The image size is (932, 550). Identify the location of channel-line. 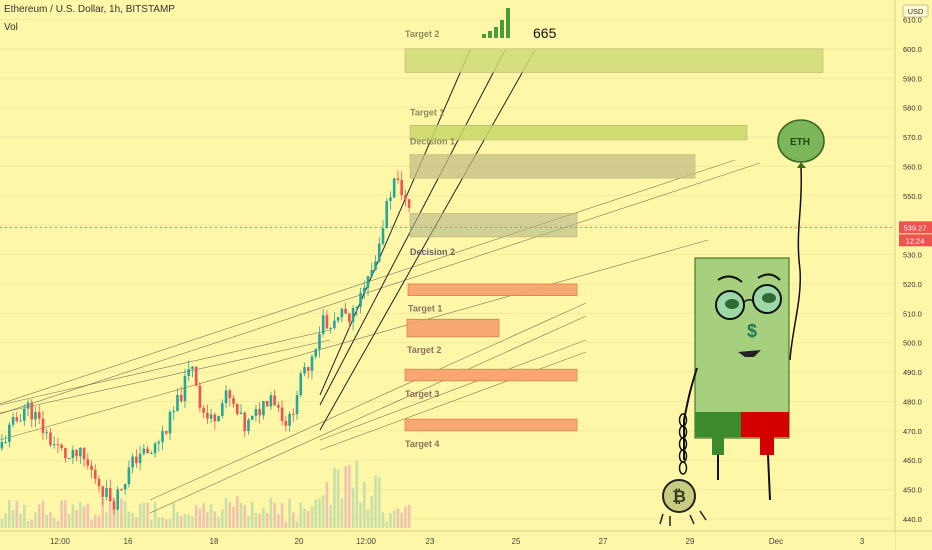
(395, 222).